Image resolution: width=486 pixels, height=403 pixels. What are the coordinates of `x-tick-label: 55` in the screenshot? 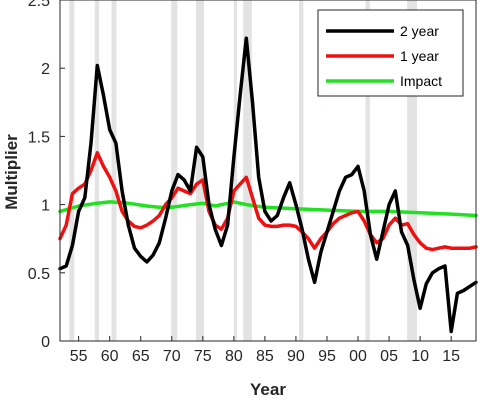 It's located at (79, 356).